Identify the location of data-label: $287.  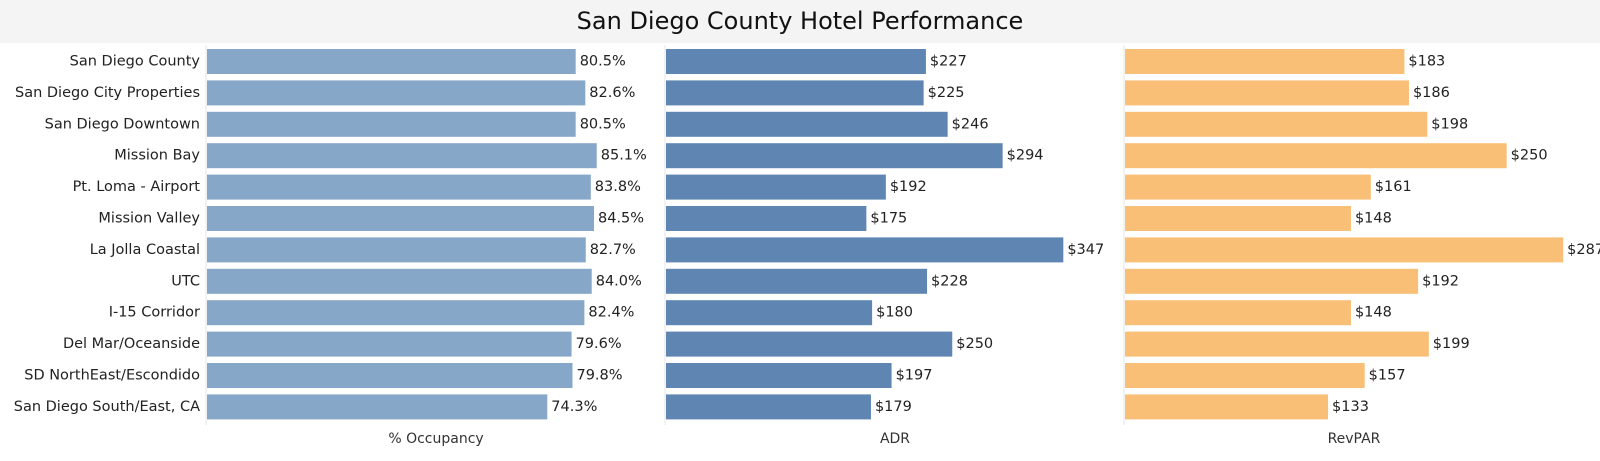
(1583, 250).